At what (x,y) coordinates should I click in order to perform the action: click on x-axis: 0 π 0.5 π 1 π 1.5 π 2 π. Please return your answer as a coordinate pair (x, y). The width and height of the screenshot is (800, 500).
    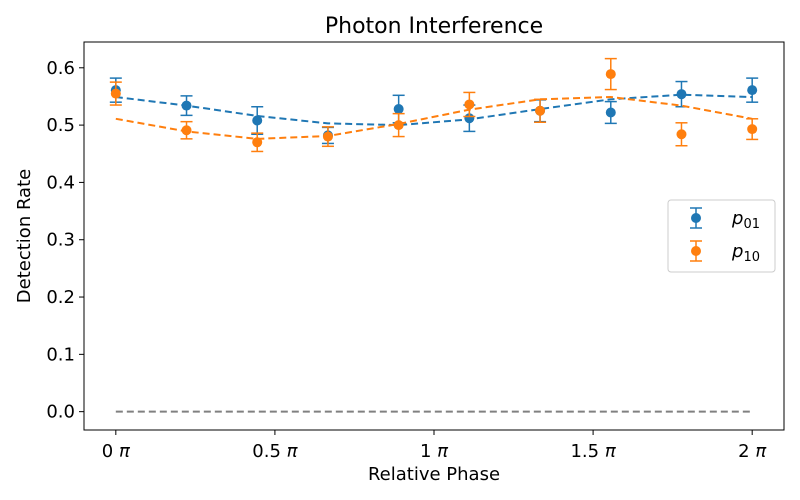
    Looking at the image, I should click on (434, 446).